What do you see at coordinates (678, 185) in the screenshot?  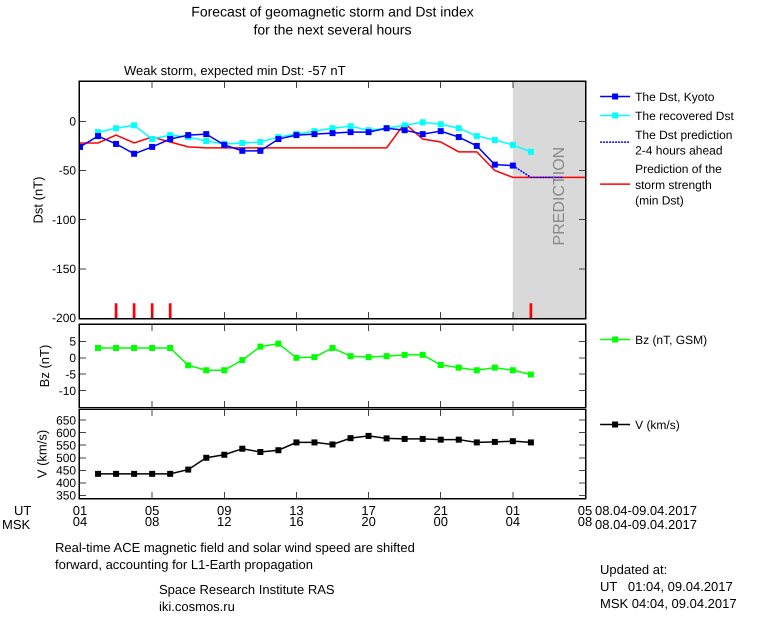 I see `legend-label: Prediction of the storm strength (min Dst)` at bounding box center [678, 185].